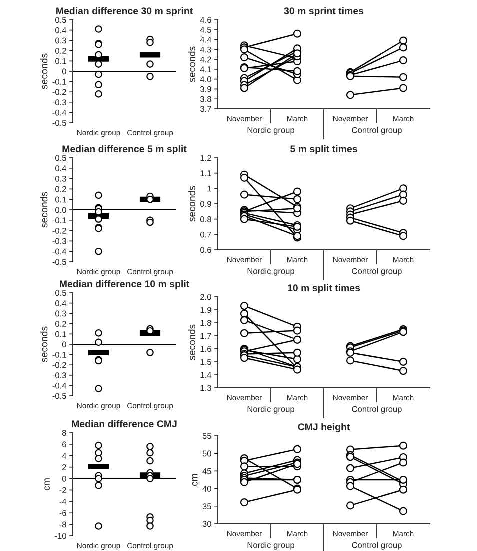 The image size is (477, 551). Describe the element at coordinates (207, 489) in the screenshot. I see `y-tick-label: 40` at that location.